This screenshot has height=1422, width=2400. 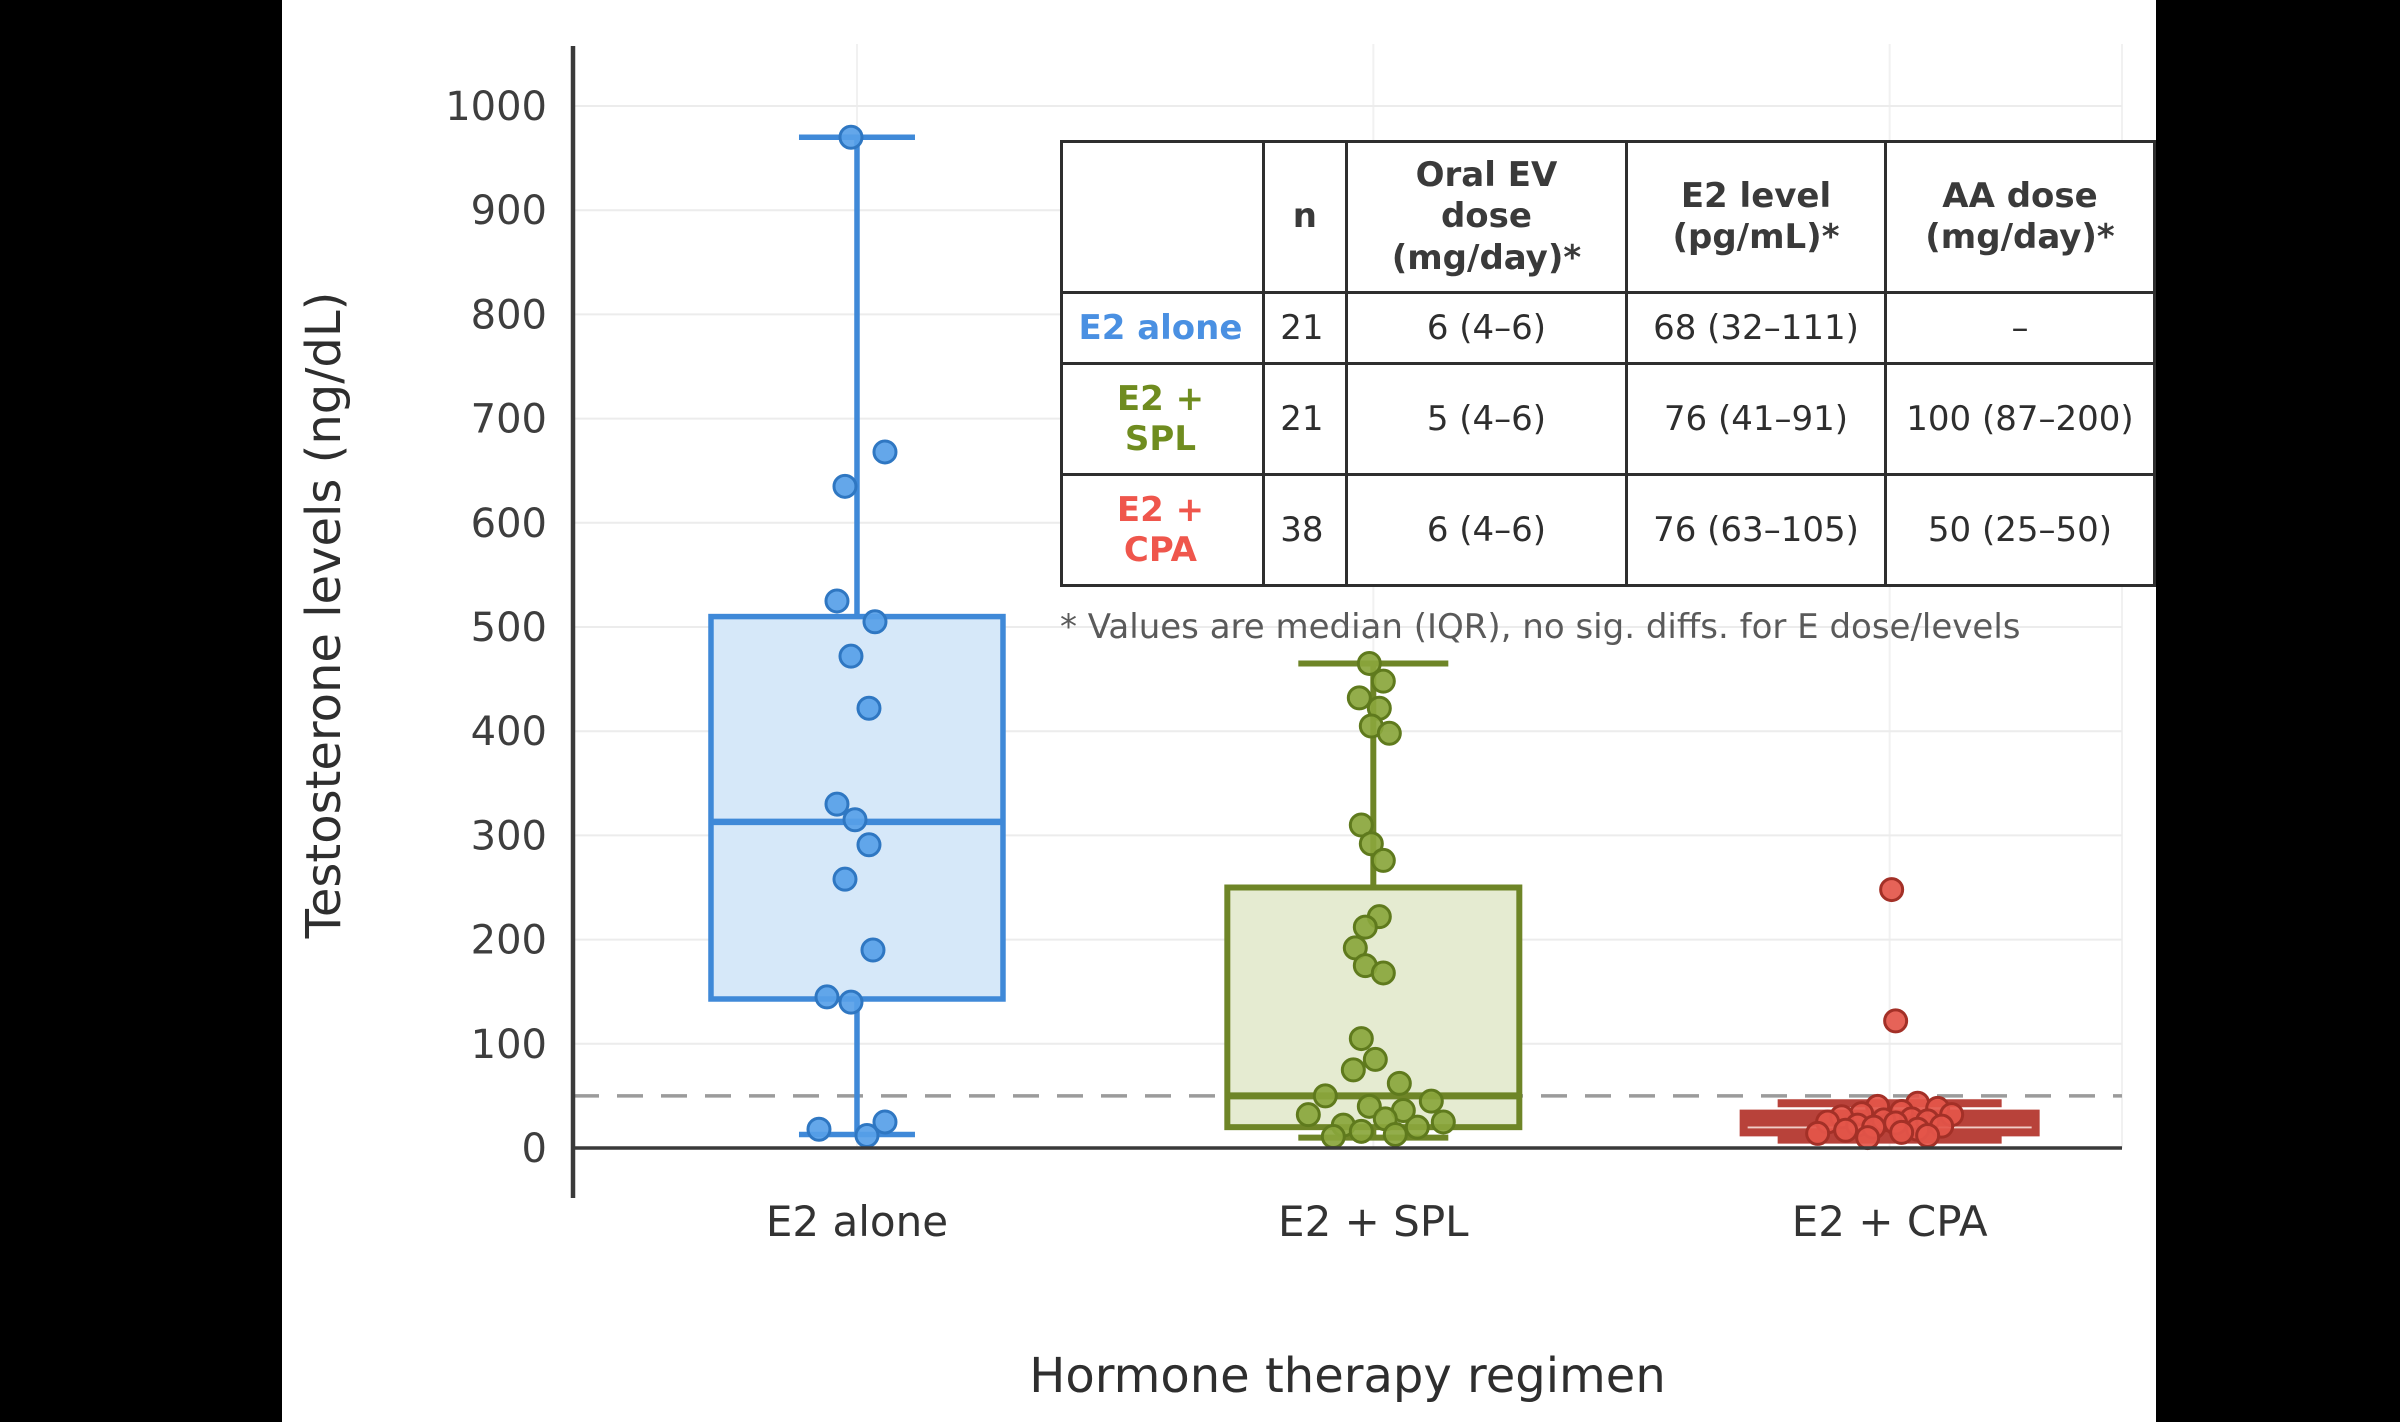 What do you see at coordinates (1755, 328) in the screenshot?
I see `cell-e2-level-e2-alone: 68 (32–111)` at bounding box center [1755, 328].